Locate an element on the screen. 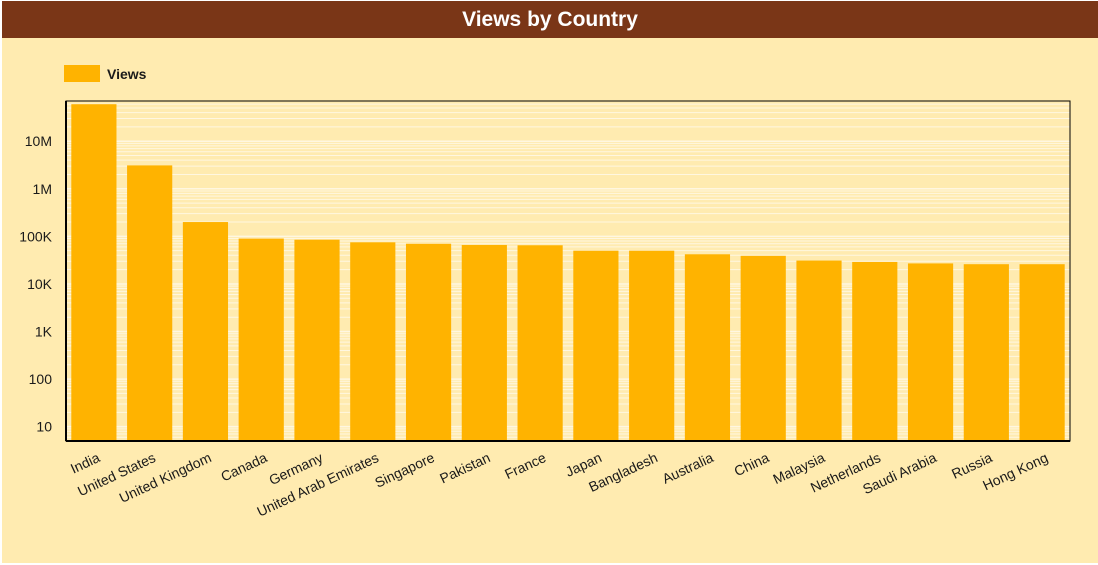 This screenshot has width=1098, height=565. bar-canada is located at coordinates (261, 339).